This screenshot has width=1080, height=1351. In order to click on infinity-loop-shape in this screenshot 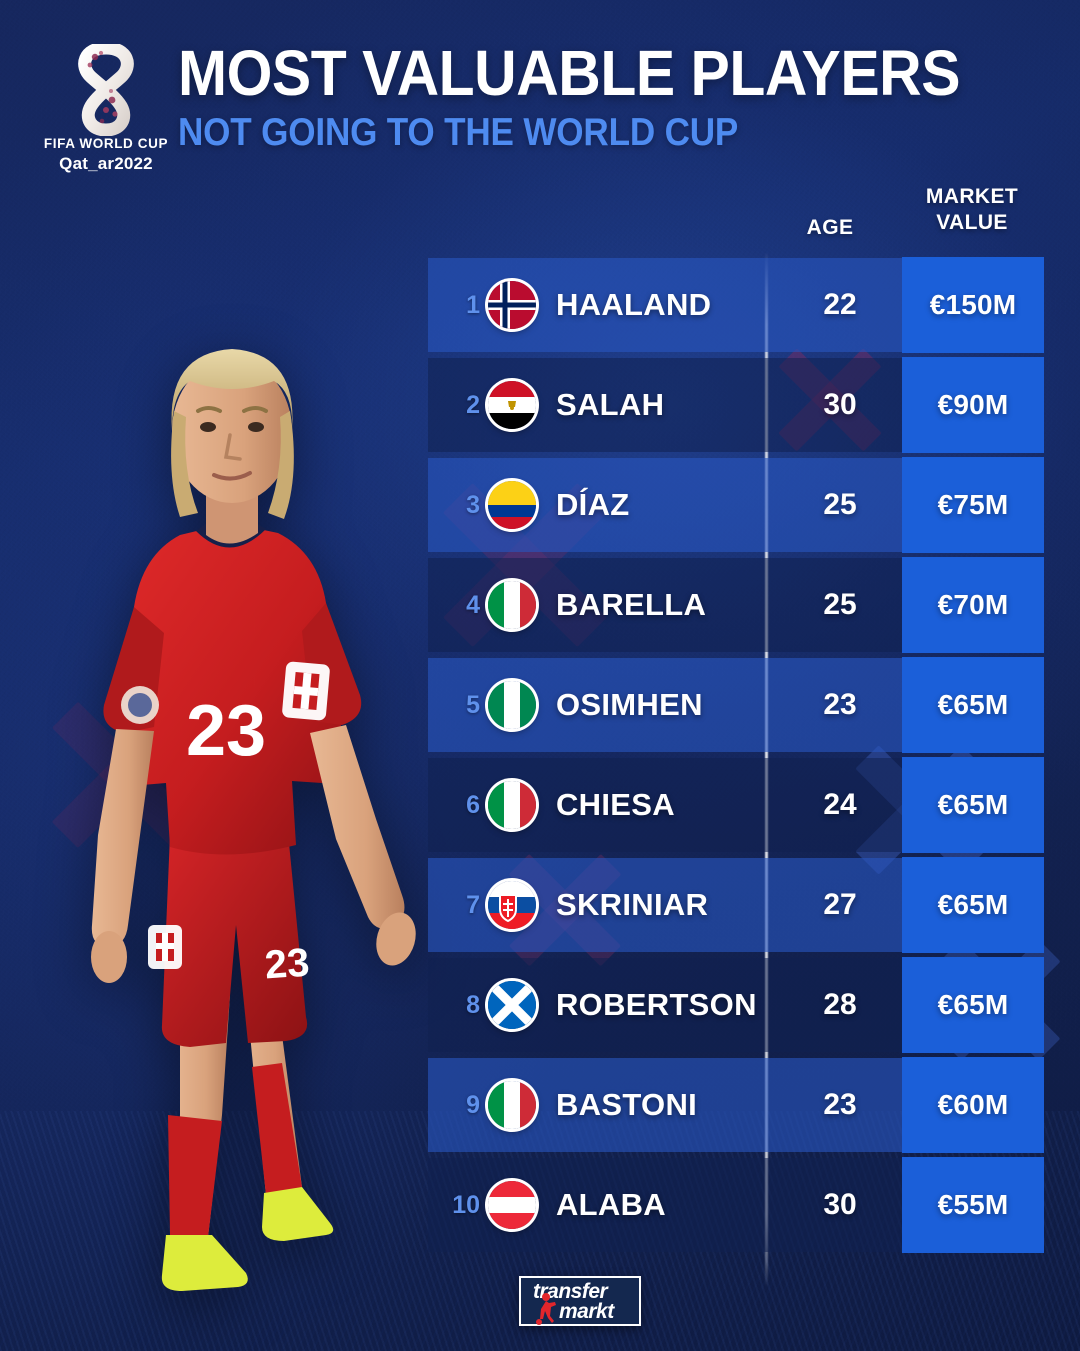, I will do `click(106, 90)`.